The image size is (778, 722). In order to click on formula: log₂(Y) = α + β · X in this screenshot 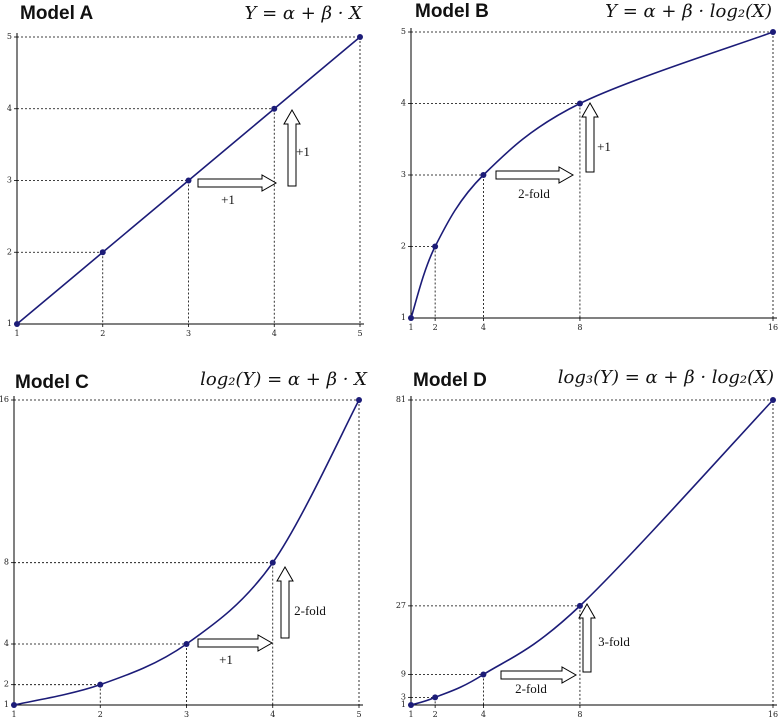, I will do `click(284, 379)`.